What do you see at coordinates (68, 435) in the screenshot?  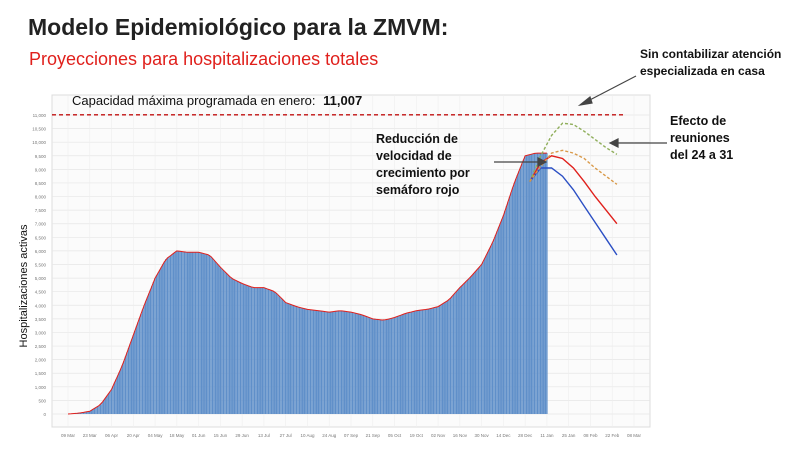 I see `x-tick-label: 09 Mar` at bounding box center [68, 435].